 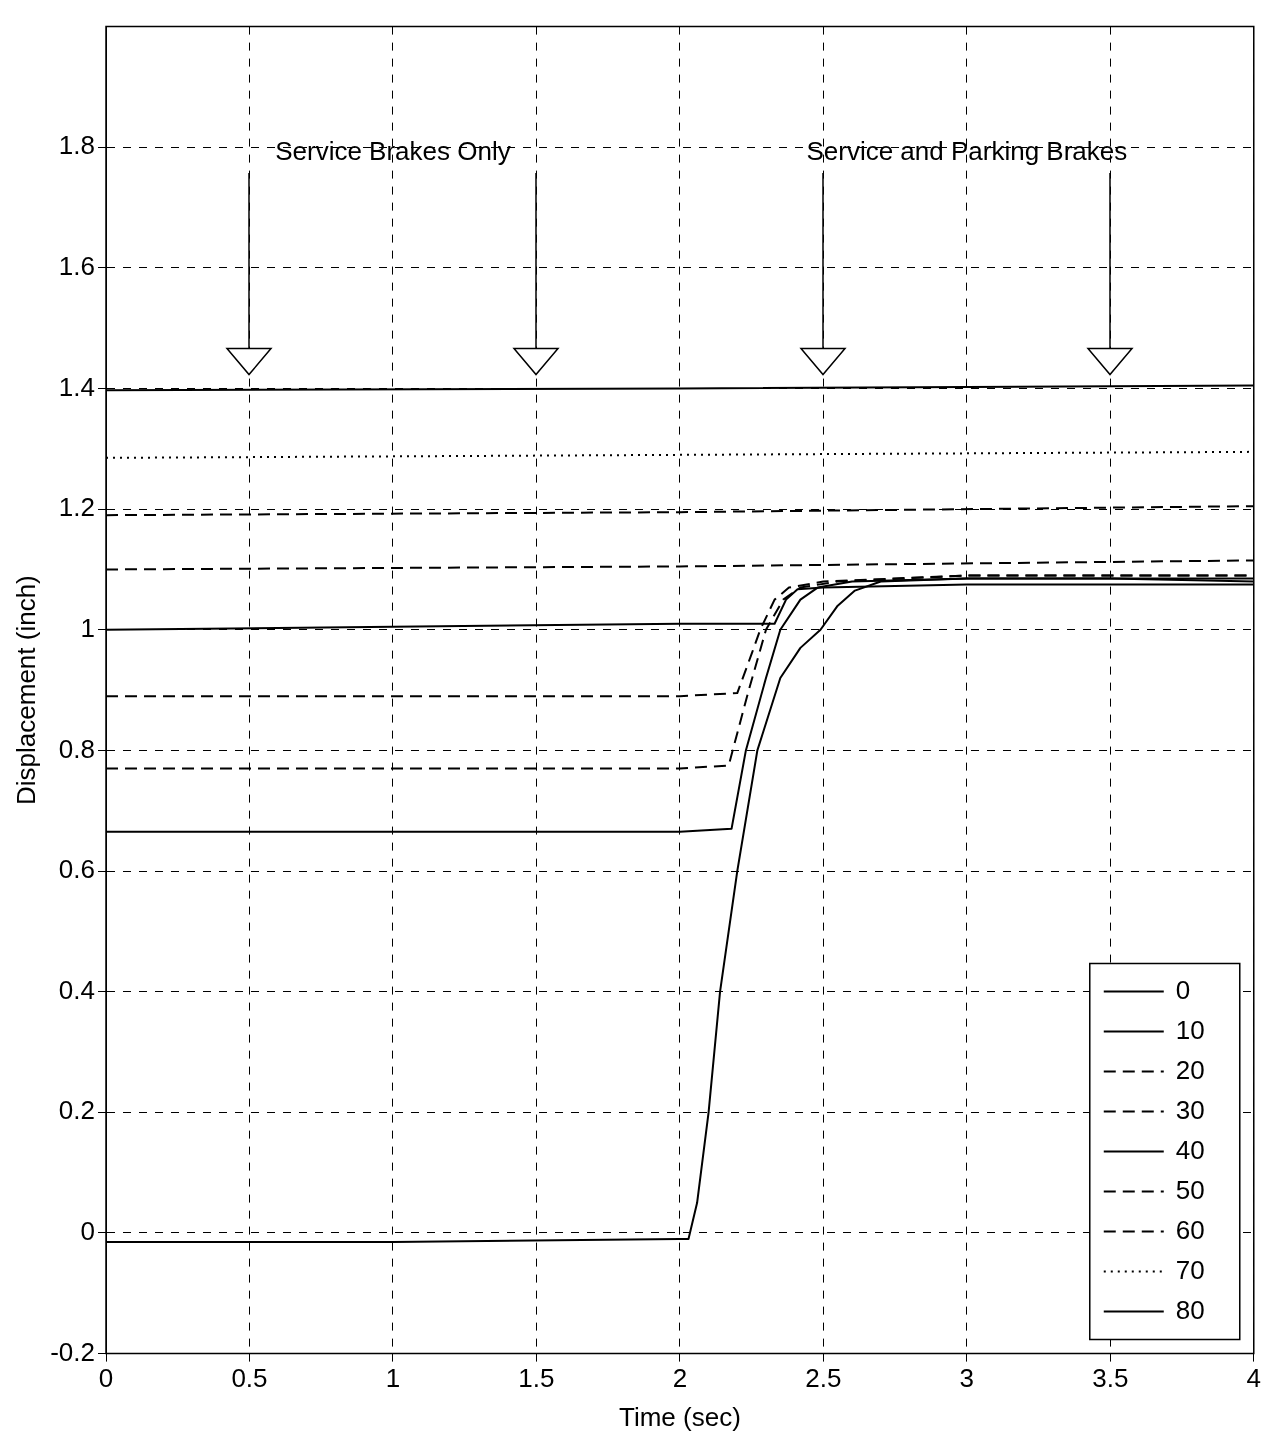 I want to click on x-tick-label: 3, so click(x=967, y=1378).